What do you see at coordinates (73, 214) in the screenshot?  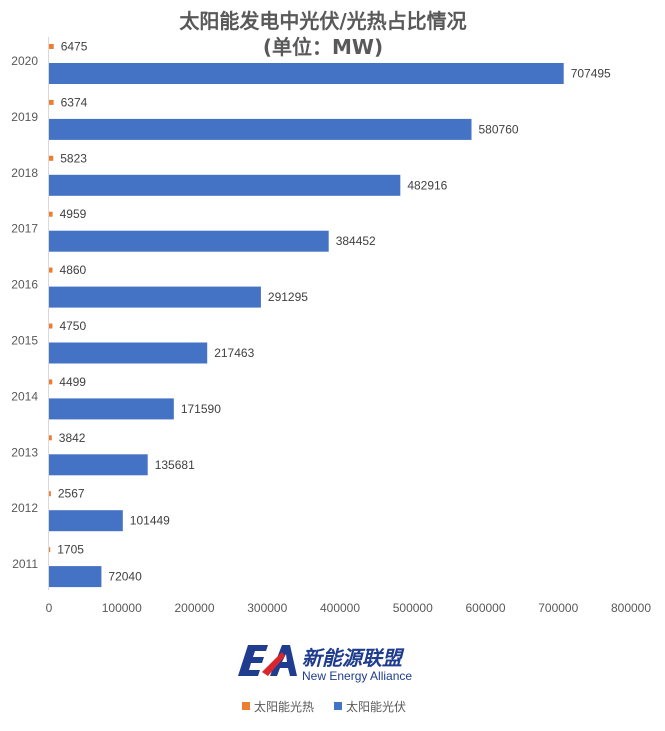 I see `data-label: 4959` at bounding box center [73, 214].